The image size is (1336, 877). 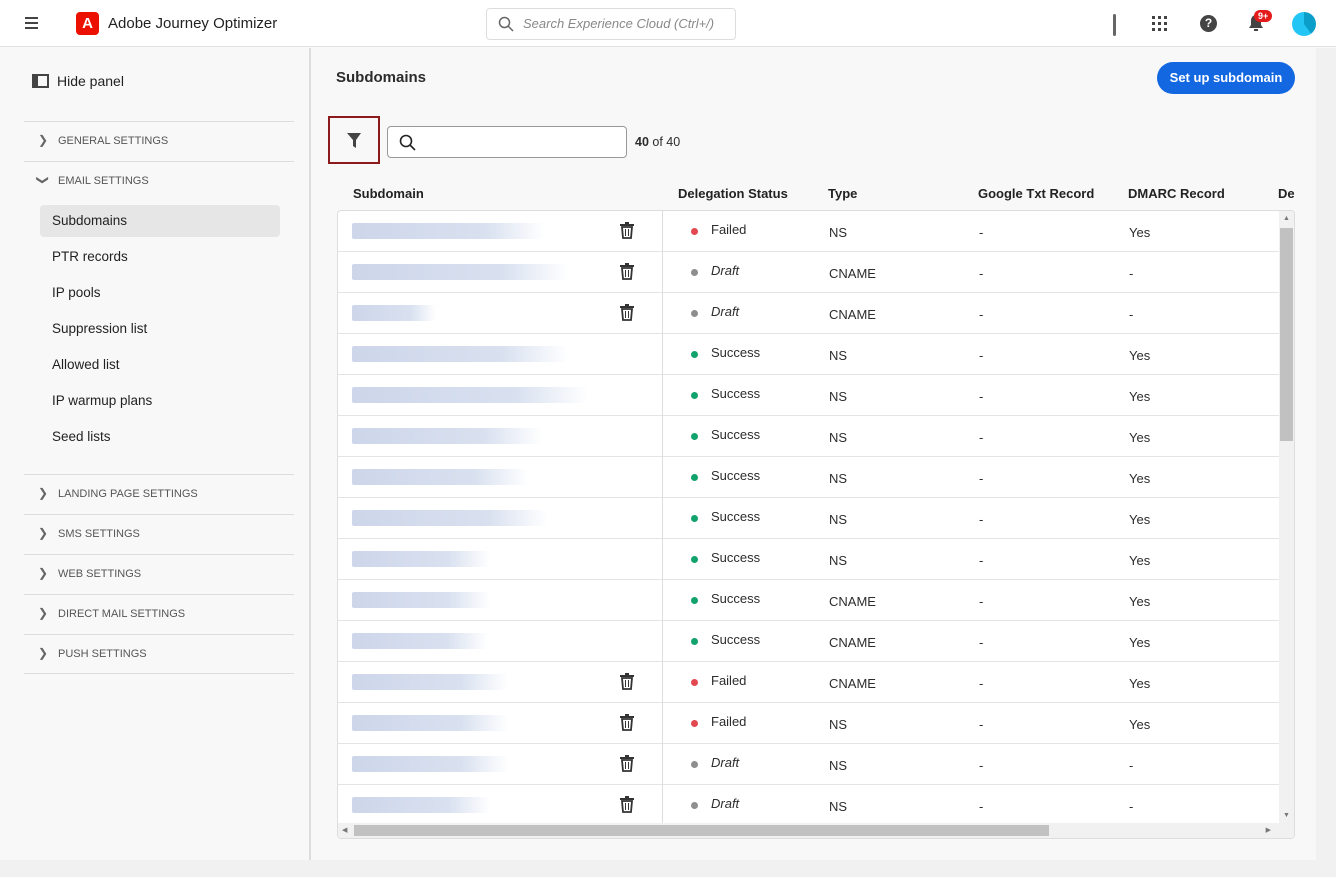 I want to click on avatar, so click(x=1304, y=24).